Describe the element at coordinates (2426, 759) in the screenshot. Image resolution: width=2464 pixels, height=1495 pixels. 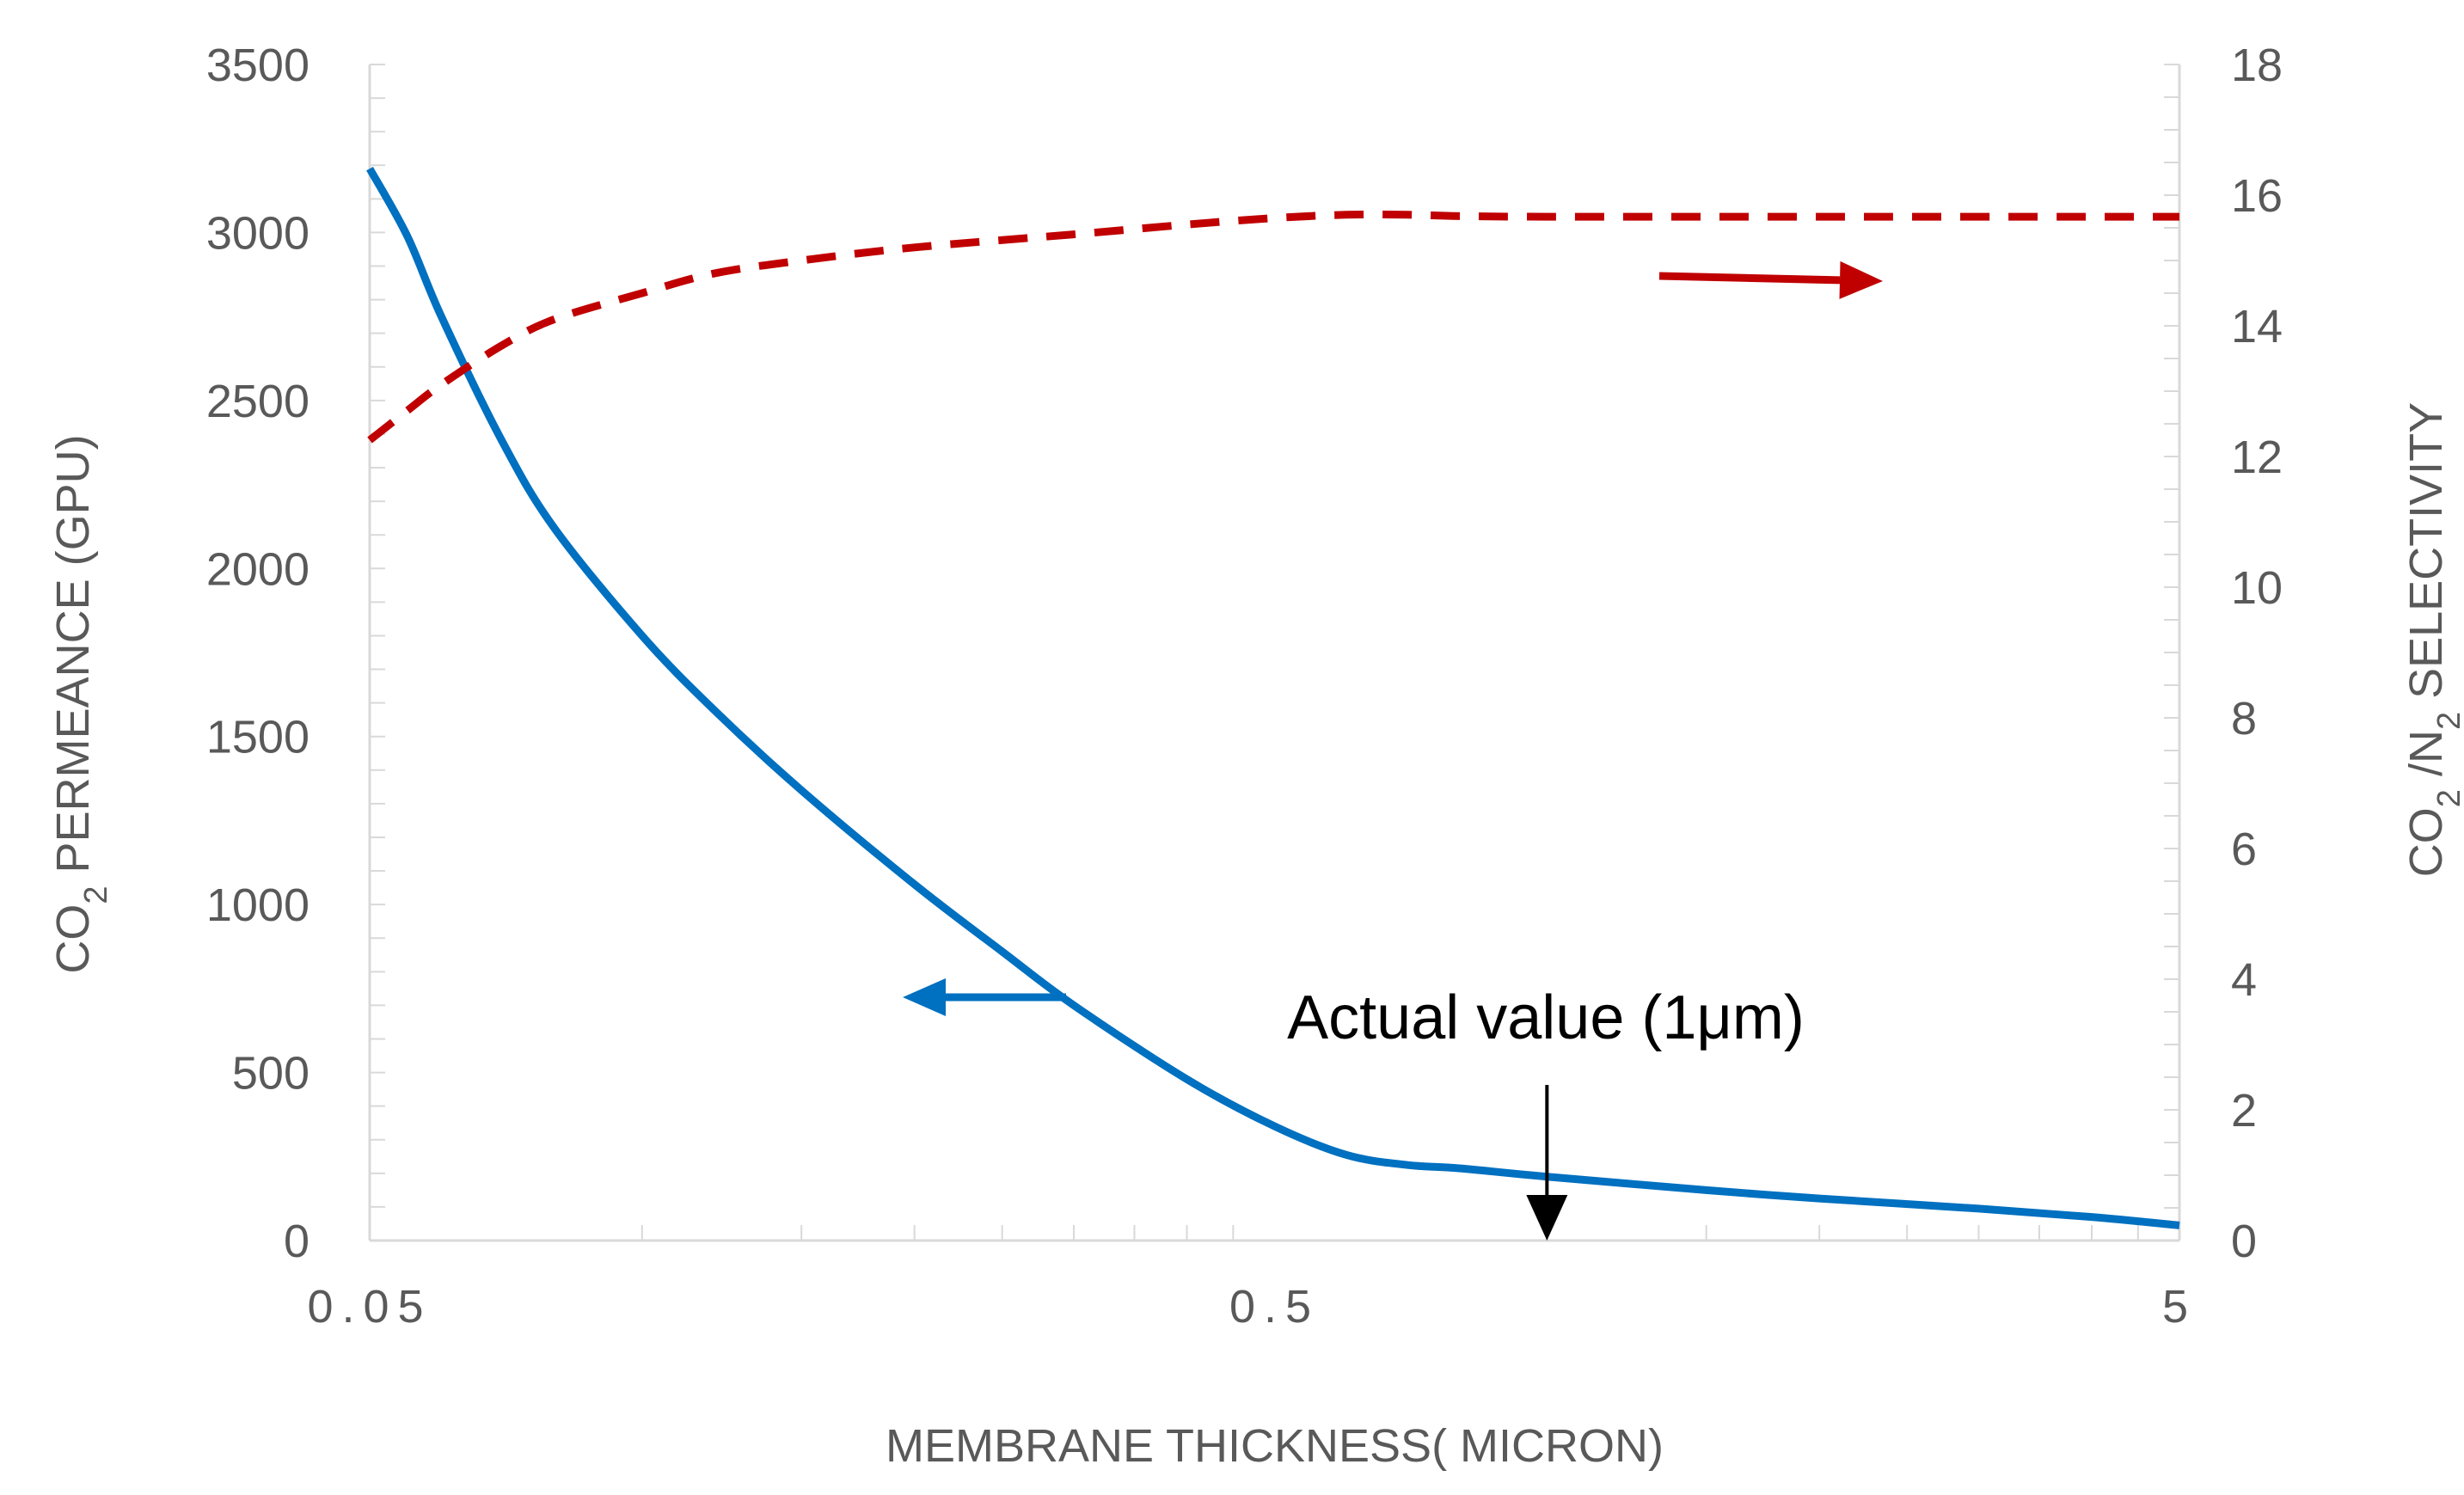
I see `axis-title-part: /N` at that location.